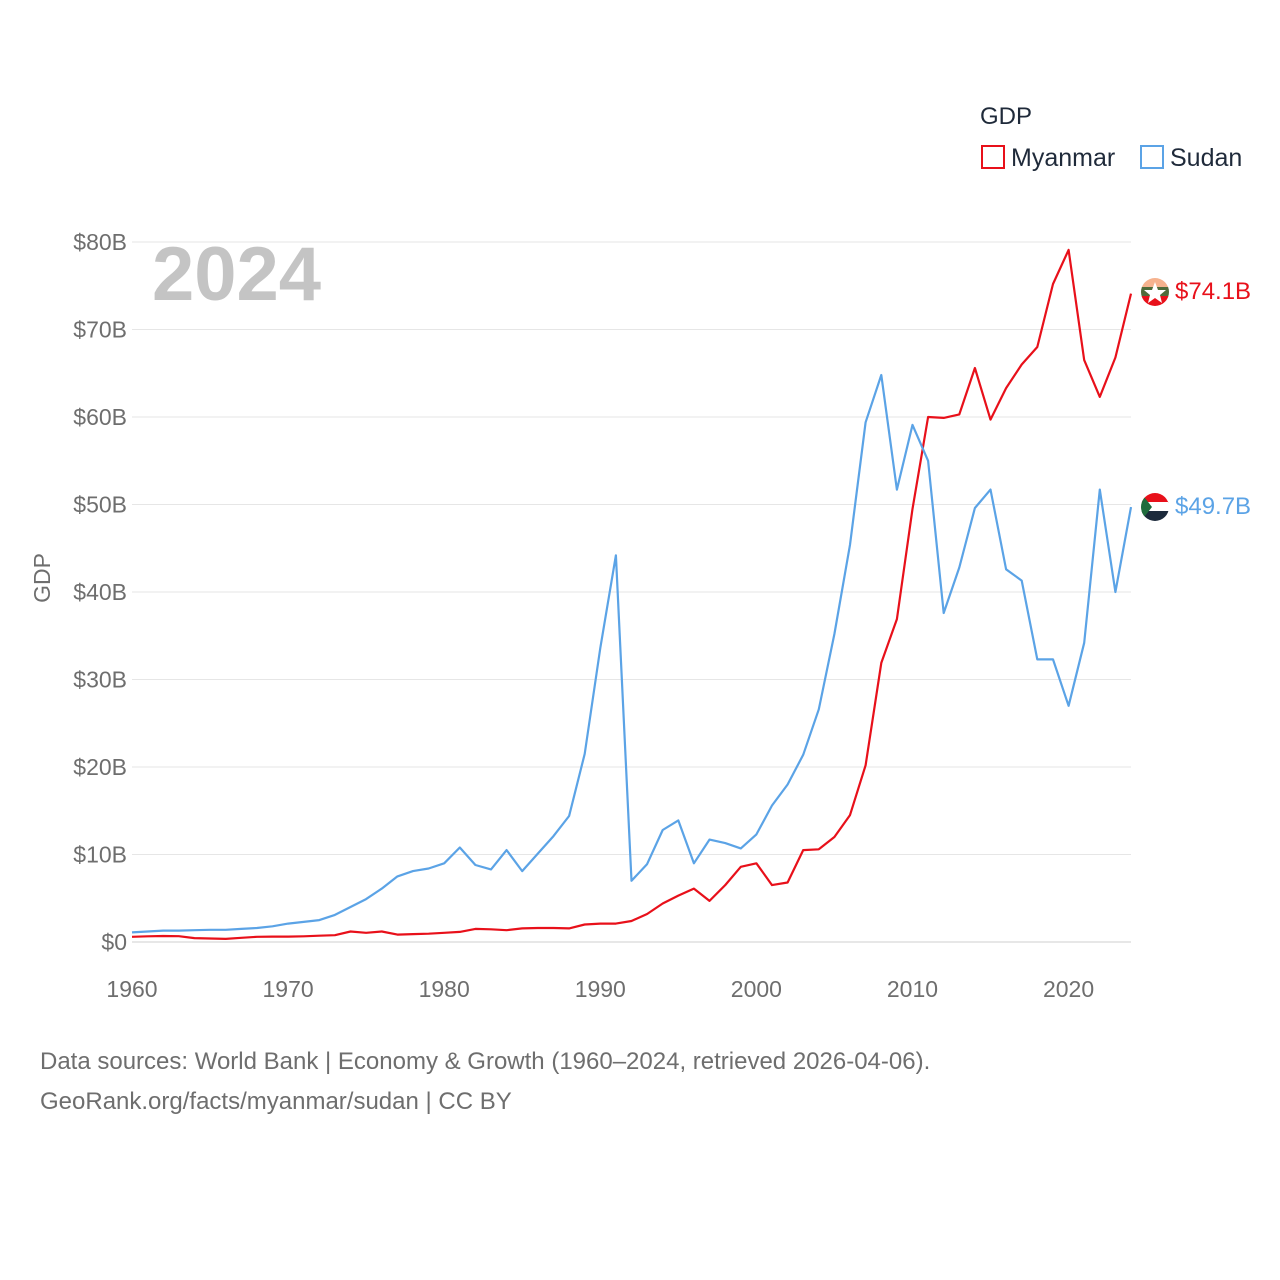 The width and height of the screenshot is (1280, 1280). I want to click on current-year-label: 2024, so click(236, 274).